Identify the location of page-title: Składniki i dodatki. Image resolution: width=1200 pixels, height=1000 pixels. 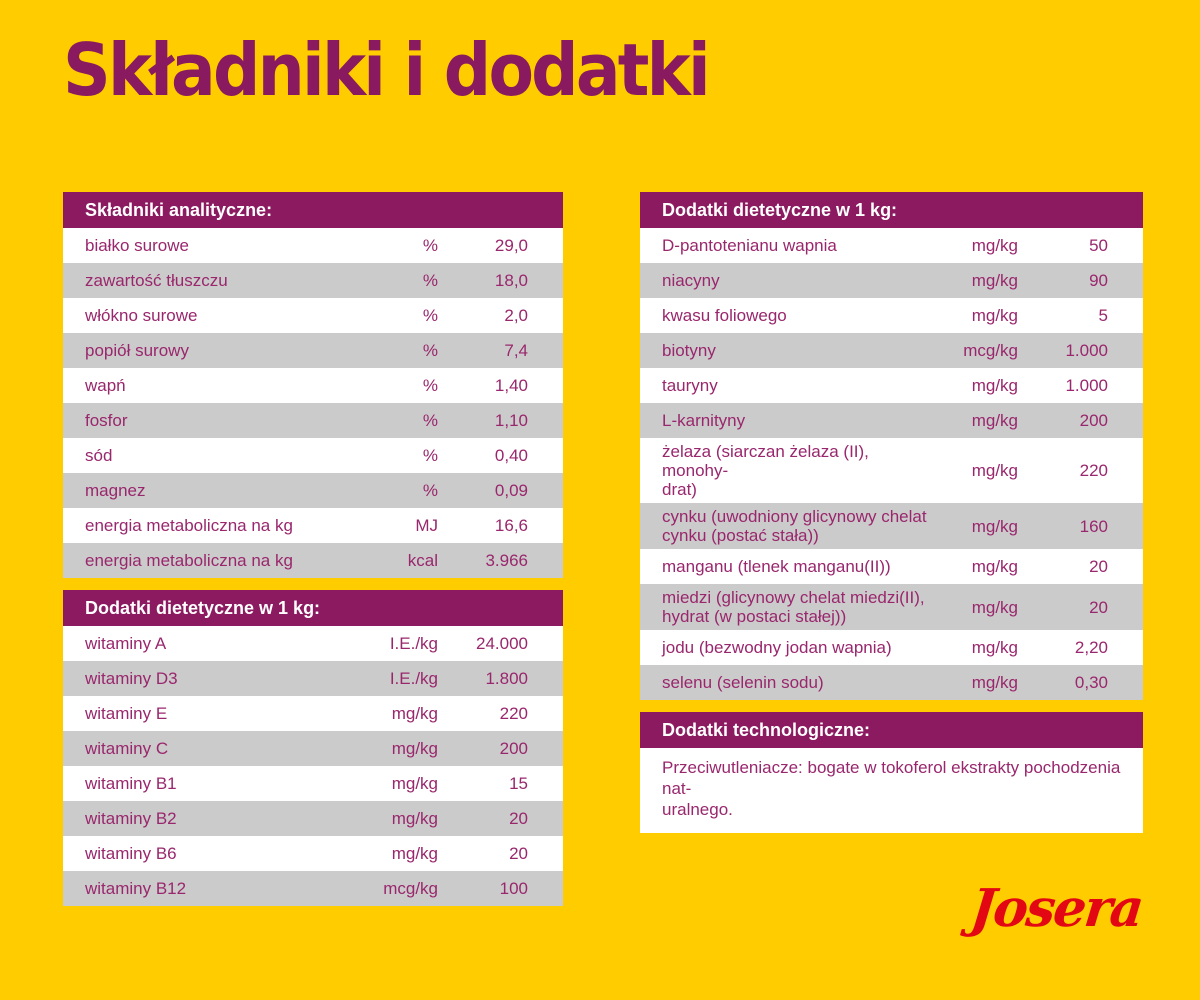
(387, 70).